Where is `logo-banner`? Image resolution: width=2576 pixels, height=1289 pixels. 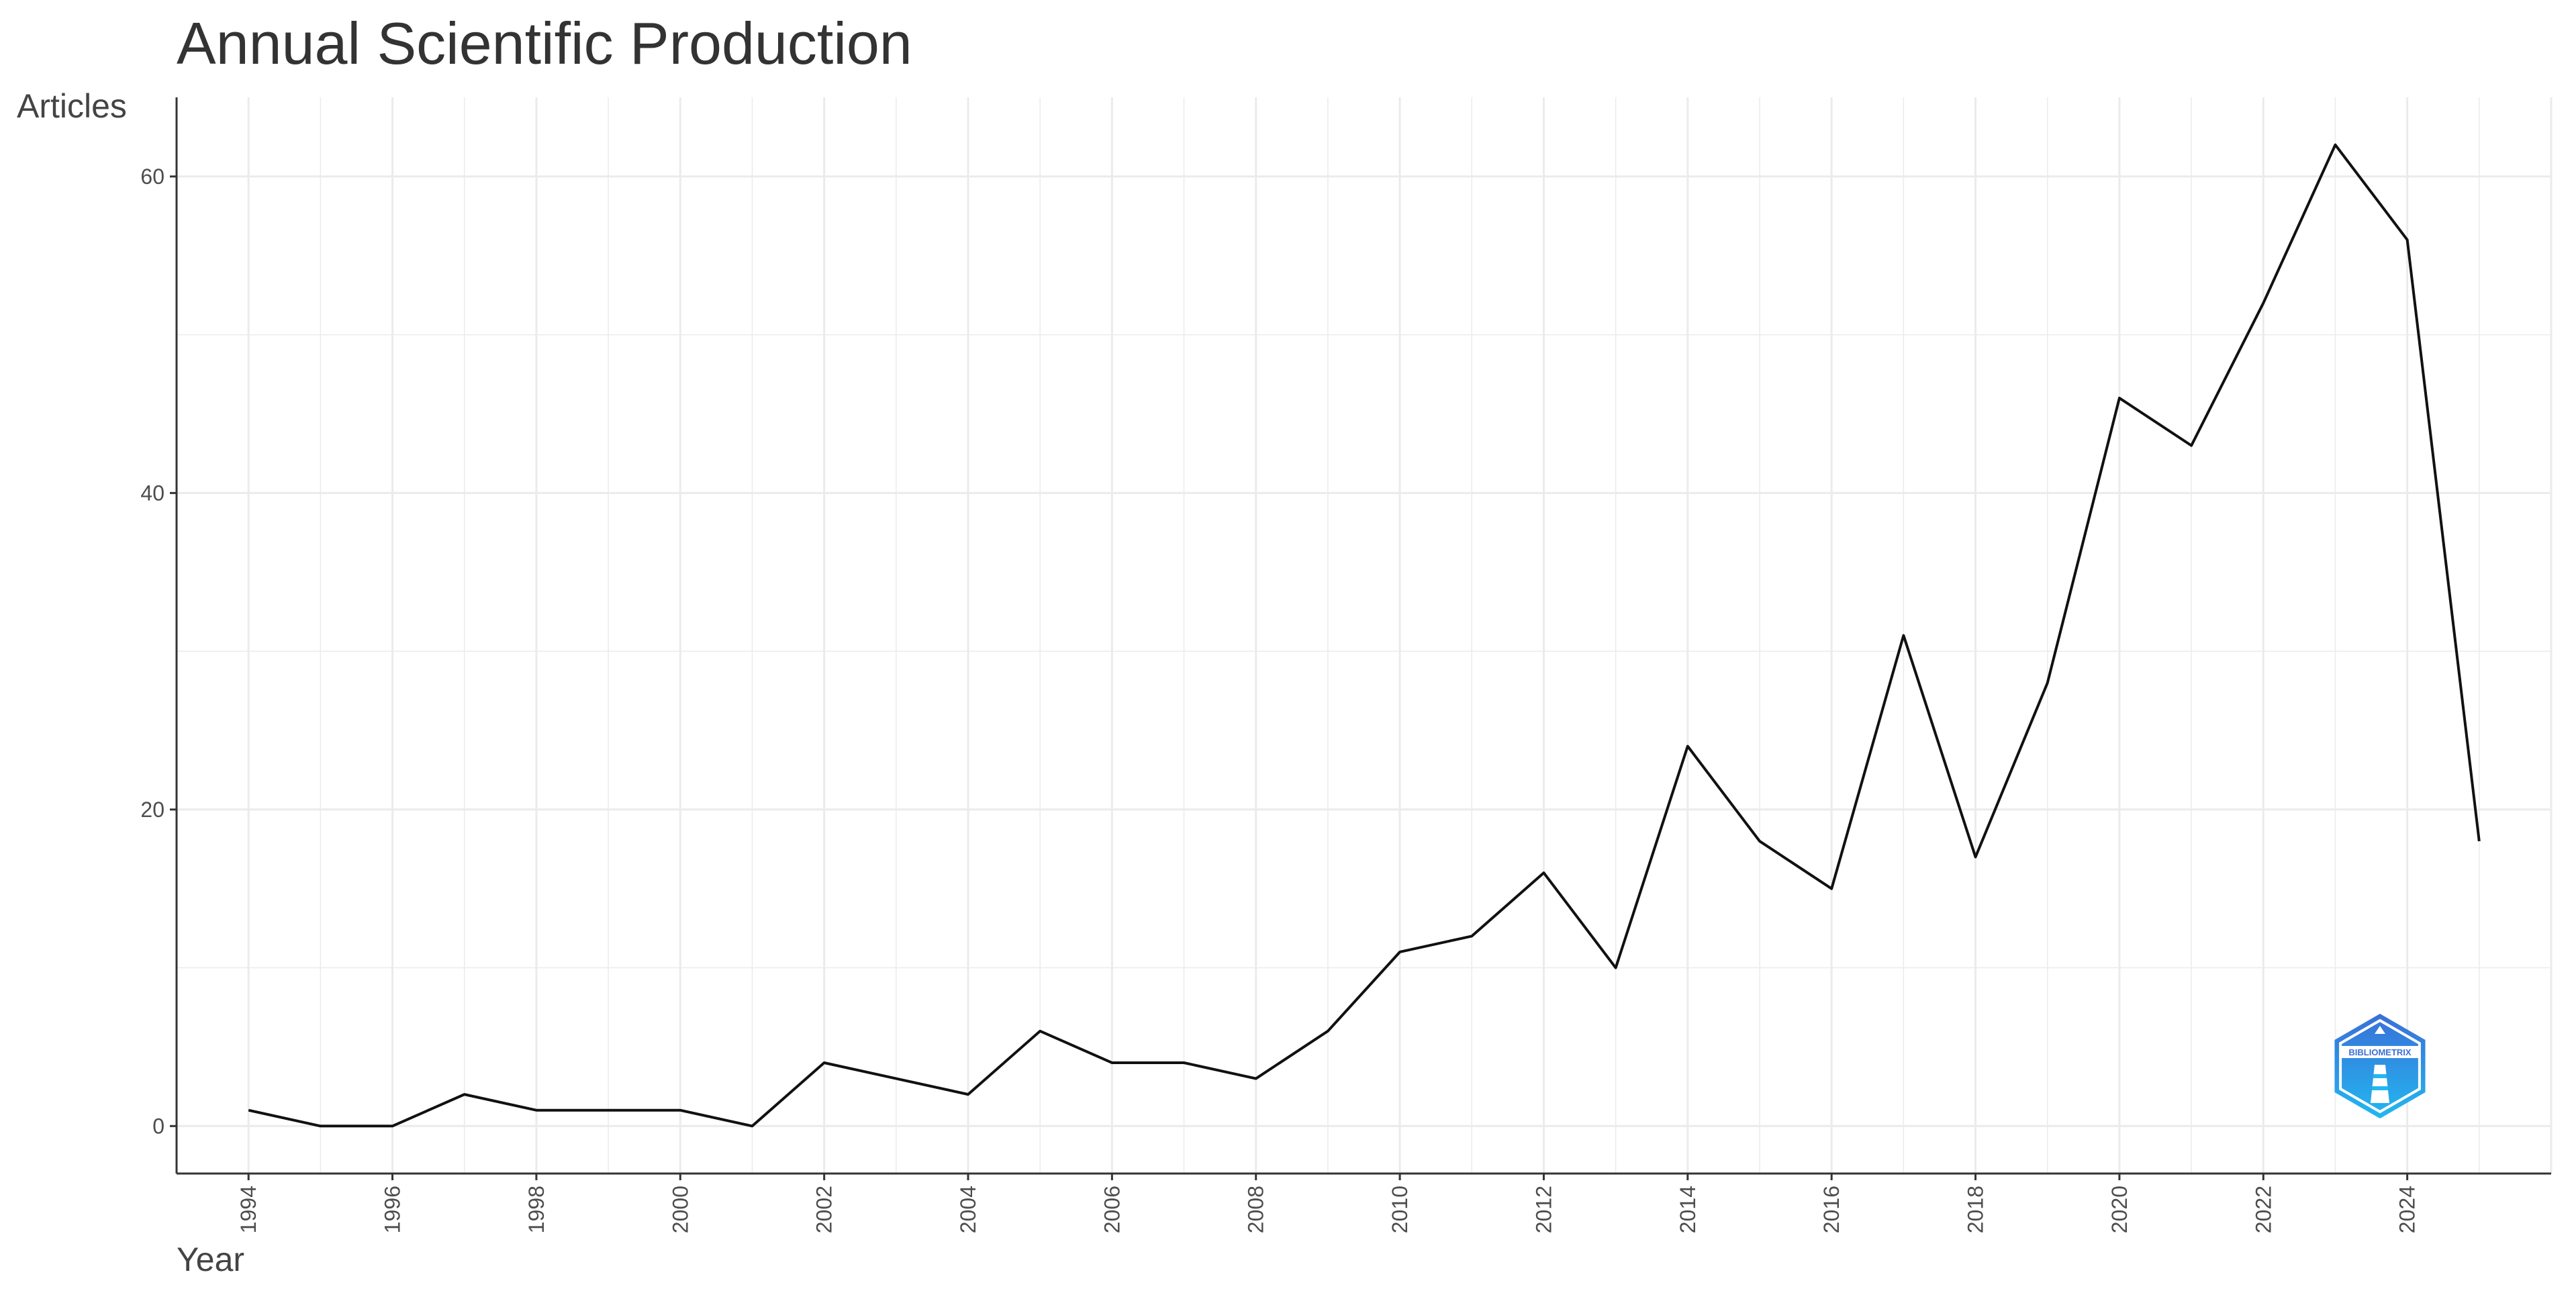
logo-banner is located at coordinates (2380, 1052).